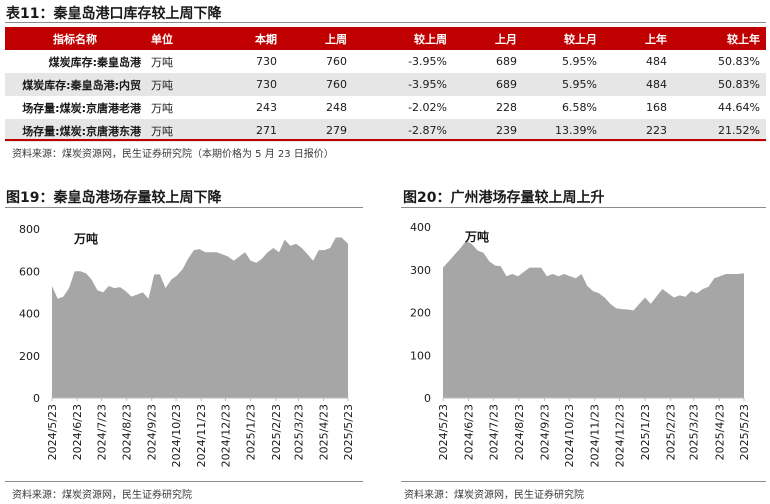 This screenshot has width=770, height=504. I want to click on cell-yoy: 50.83%, so click(719, 84).